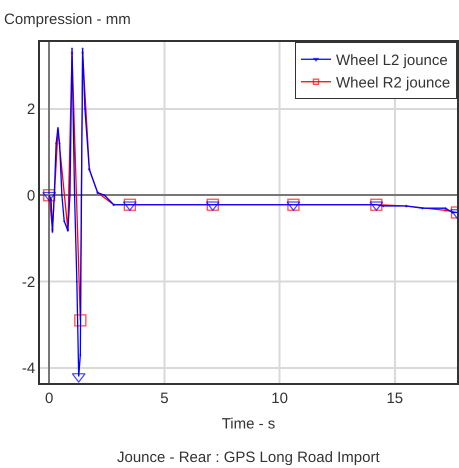 The width and height of the screenshot is (459, 468). Describe the element at coordinates (31, 195) in the screenshot. I see `y-tick-label: 0` at that location.